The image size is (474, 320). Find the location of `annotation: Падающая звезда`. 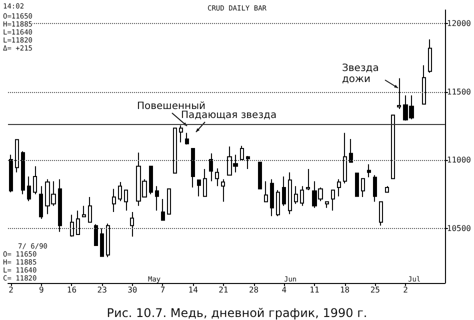

annotation: Падающая звезда is located at coordinates (229, 115).